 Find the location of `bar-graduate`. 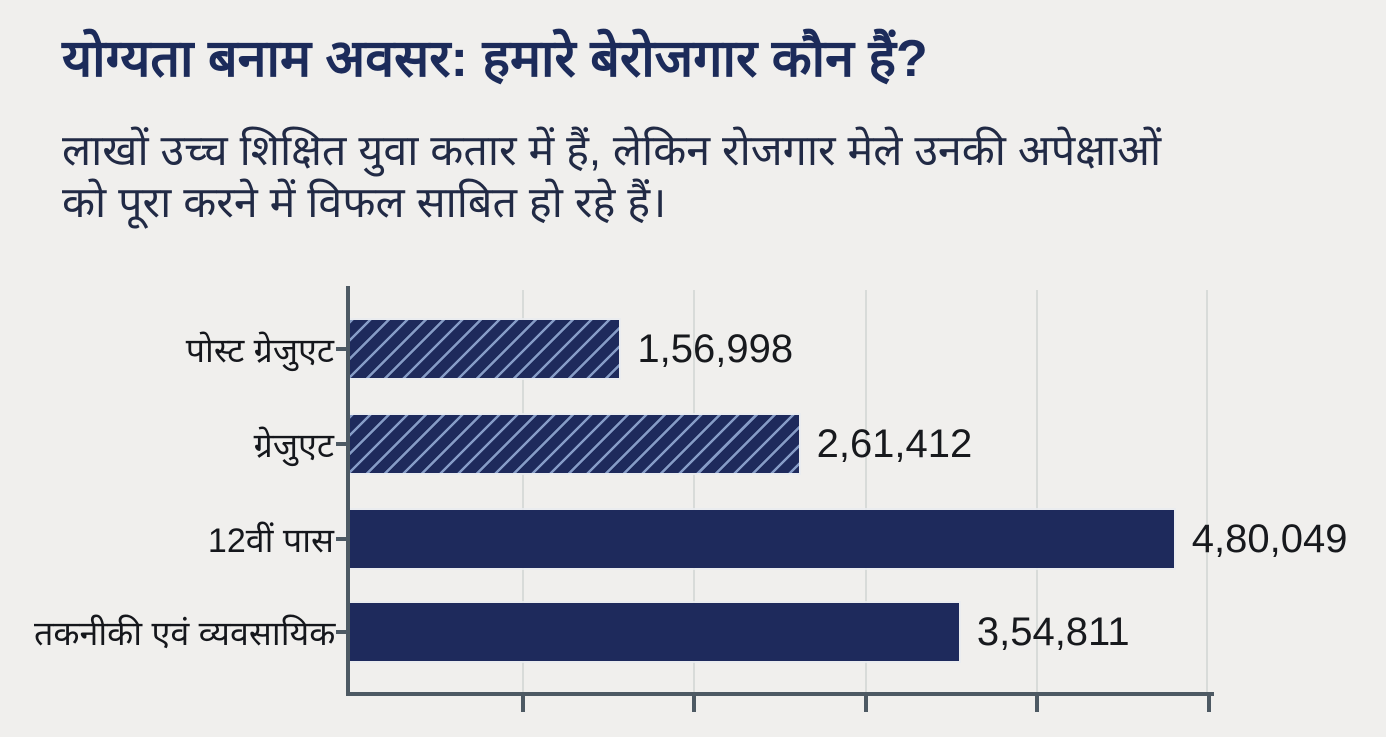

bar-graduate is located at coordinates (574, 444).